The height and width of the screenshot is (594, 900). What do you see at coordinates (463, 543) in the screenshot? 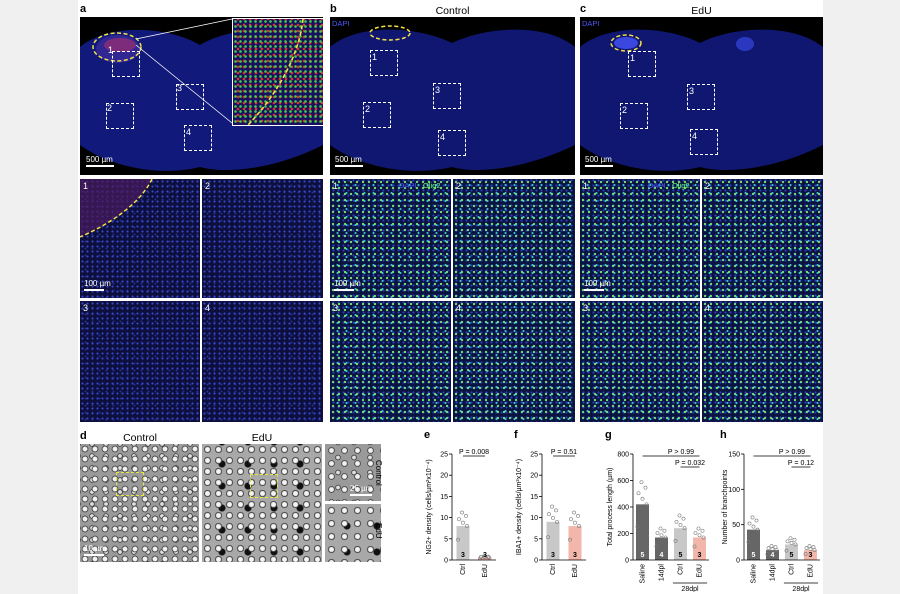
I see `bar-ctrl` at bounding box center [463, 543].